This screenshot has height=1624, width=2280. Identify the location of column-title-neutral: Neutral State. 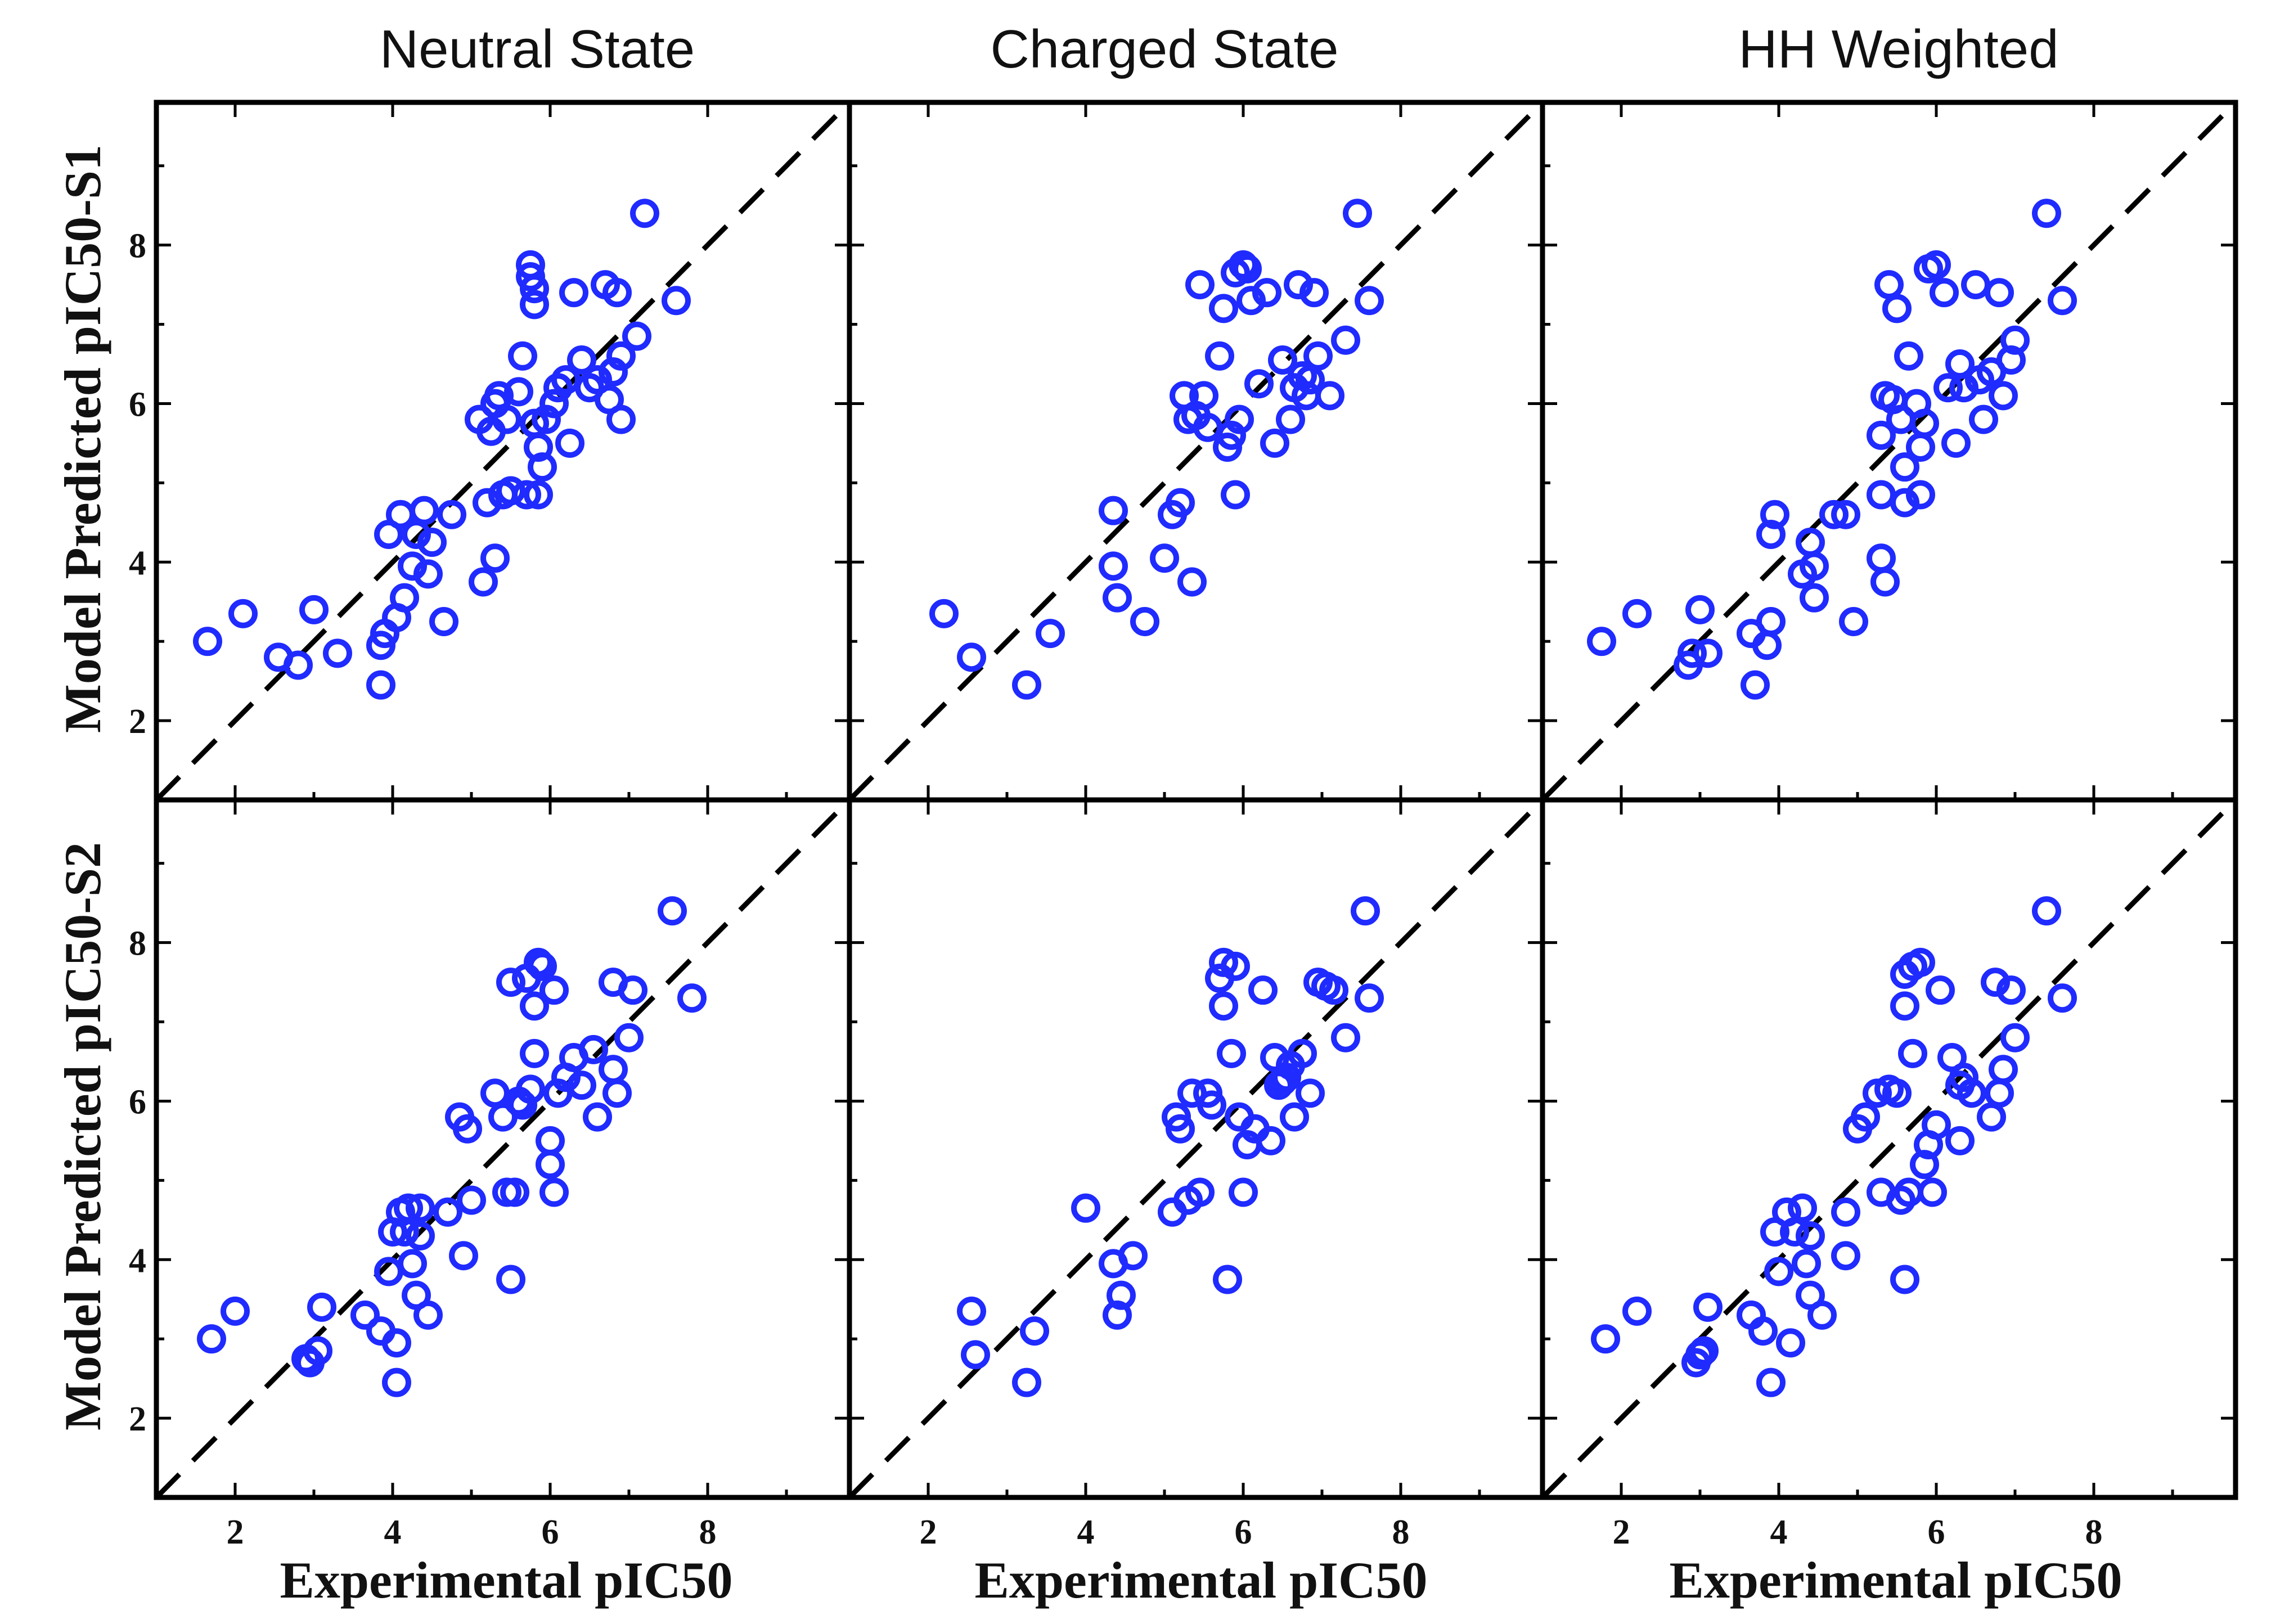
(537, 49).